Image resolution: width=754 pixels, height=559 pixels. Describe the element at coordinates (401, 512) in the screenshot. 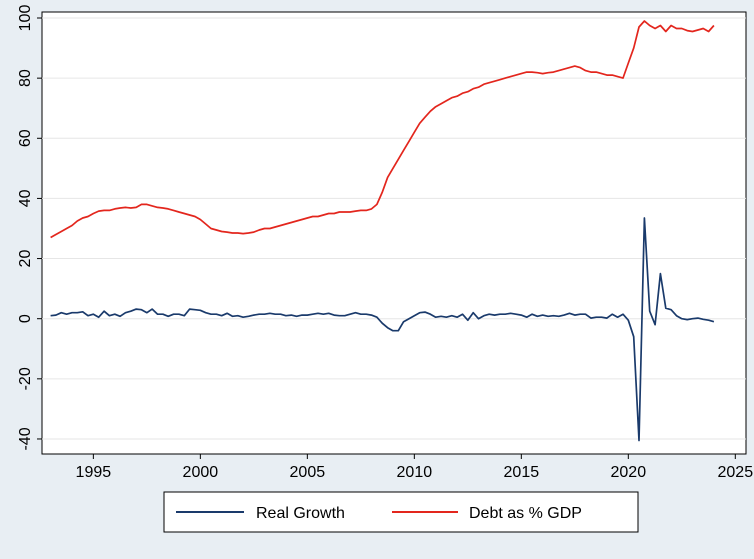

I see `legend: Real Growth Debt as % GDP` at that location.